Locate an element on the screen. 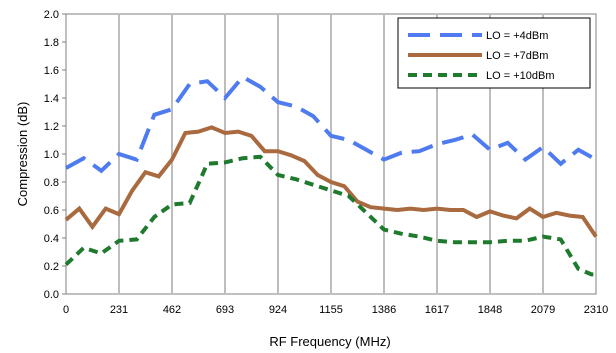 This screenshot has height=353, width=616. x-tick-label: 1848 is located at coordinates (490, 310).